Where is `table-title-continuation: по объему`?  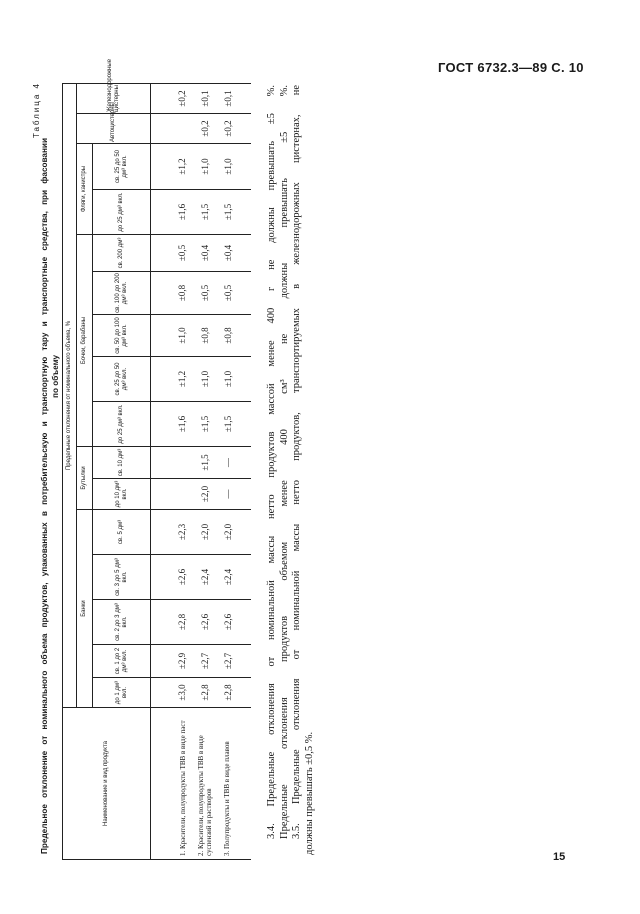 table-title-continuation: по объему is located at coordinates (55, 376).